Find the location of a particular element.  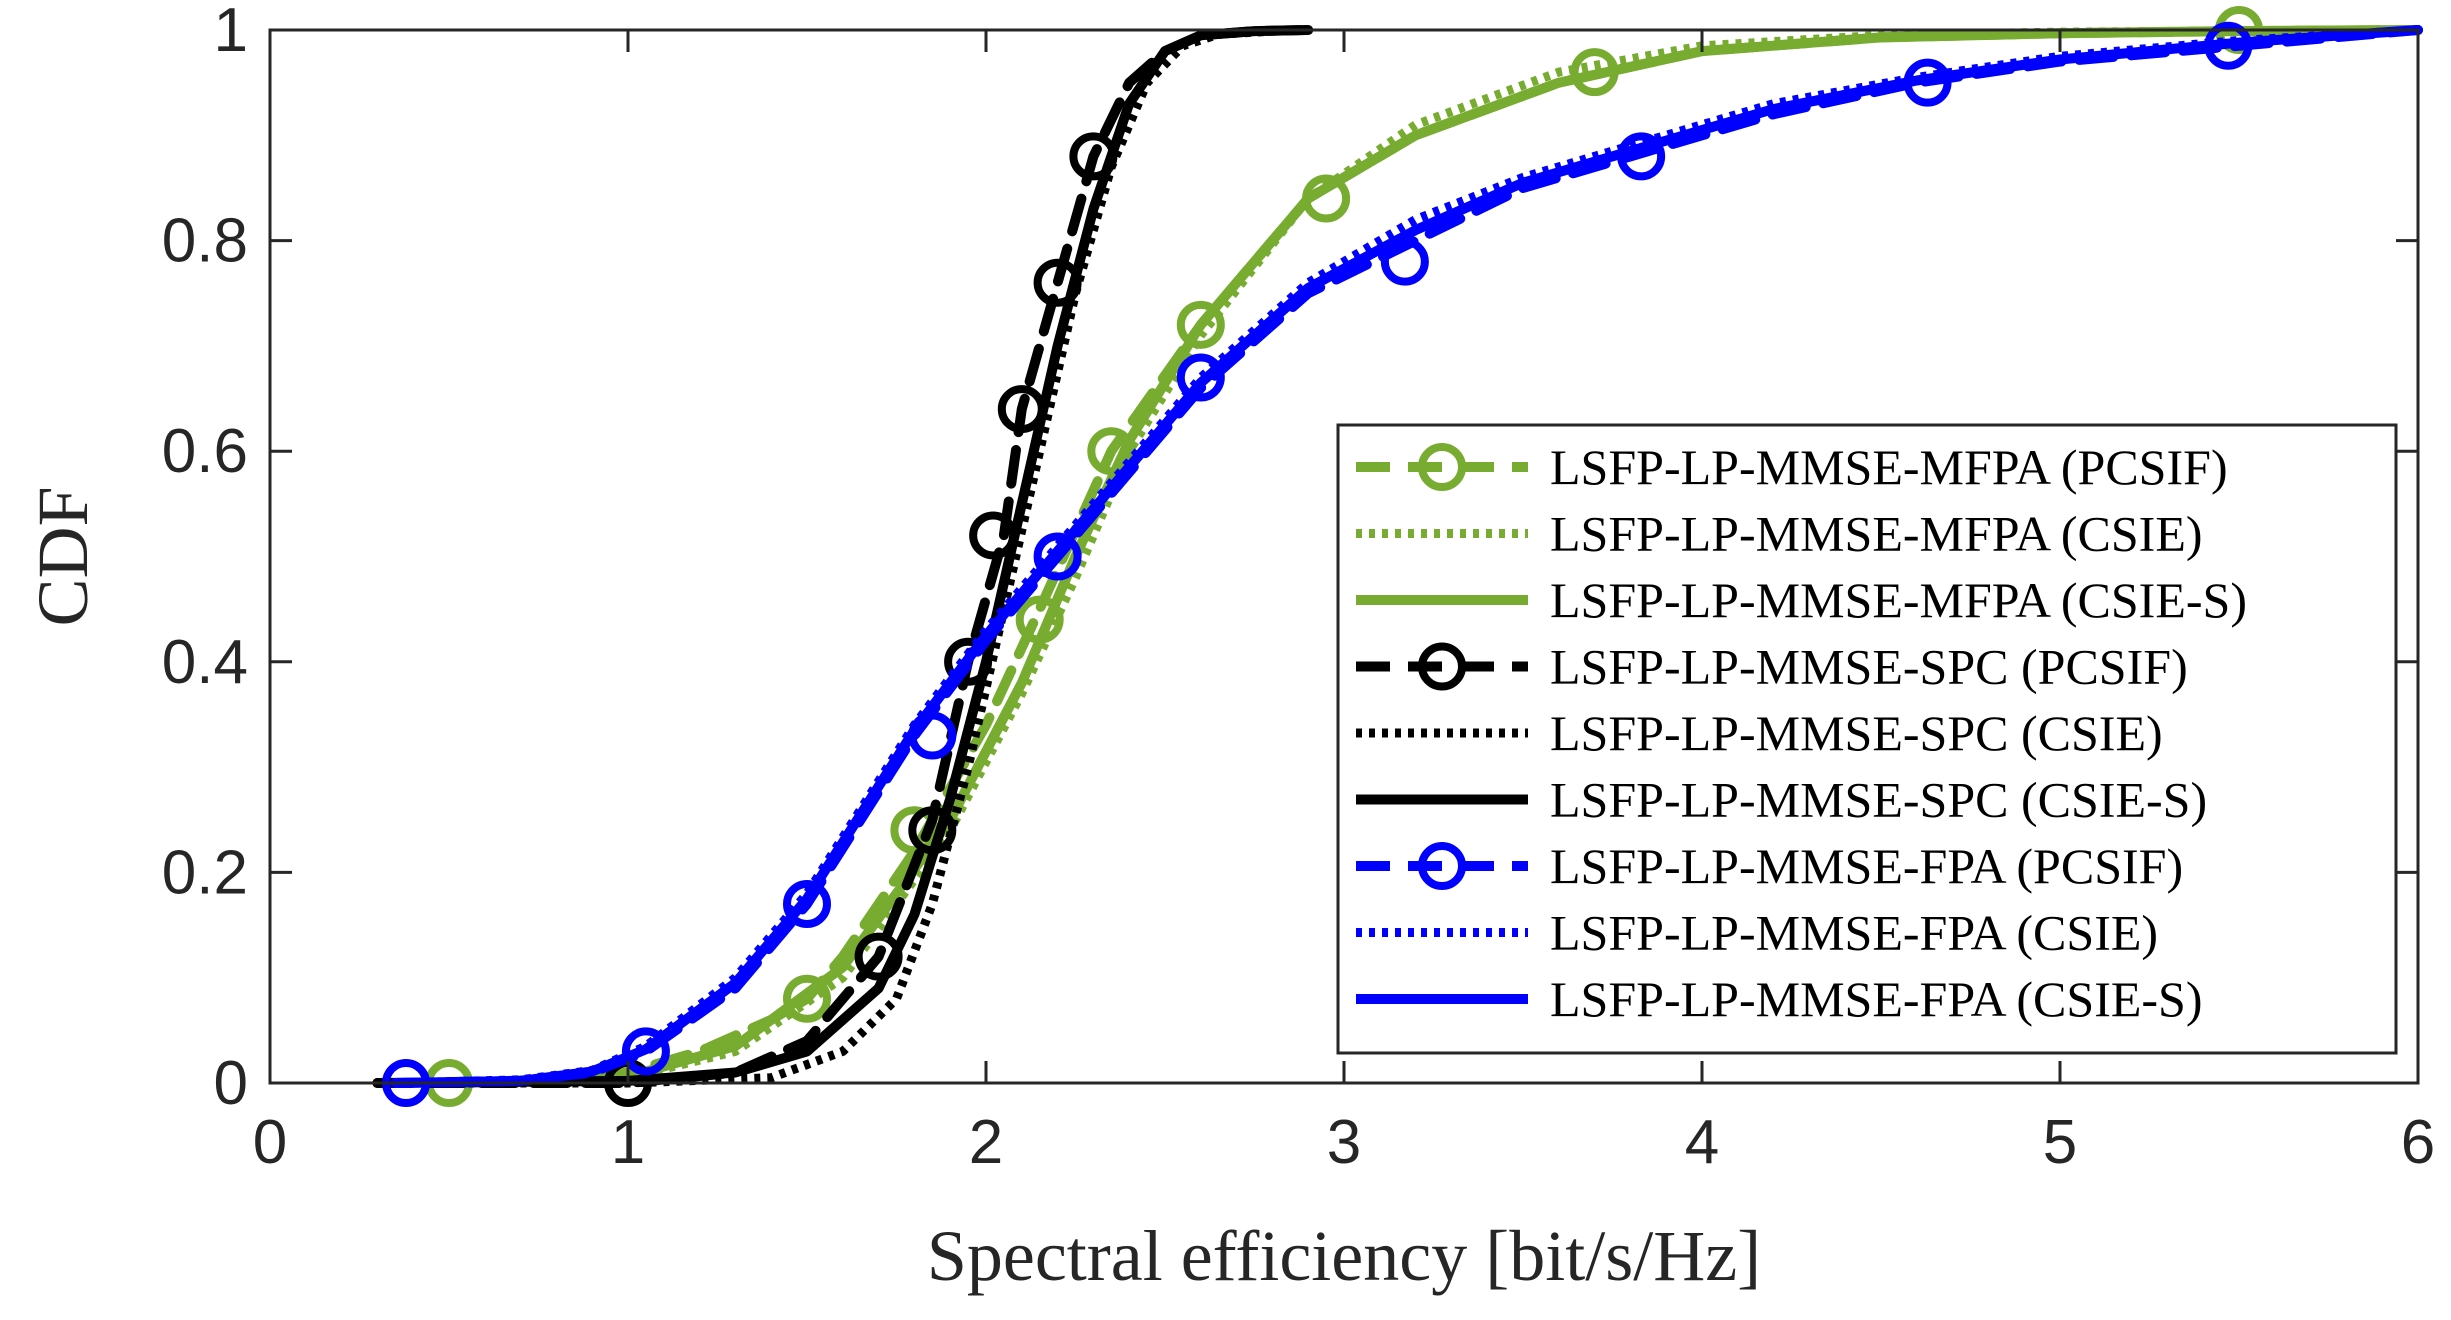

legend-entry: LSFP-LP-MMSE-SPC (CSIE) is located at coordinates (1759, 733).